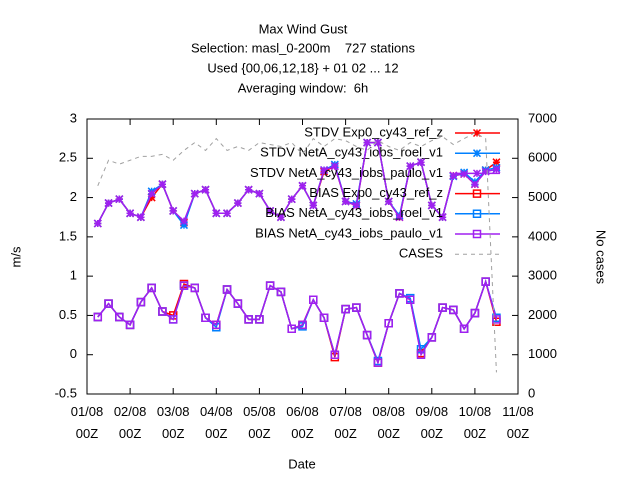 The height and width of the screenshot is (480, 640). What do you see at coordinates (351, 152) in the screenshot?
I see `legend-label: STDV NetA_cy43_iobs_roel_v1` at bounding box center [351, 152].